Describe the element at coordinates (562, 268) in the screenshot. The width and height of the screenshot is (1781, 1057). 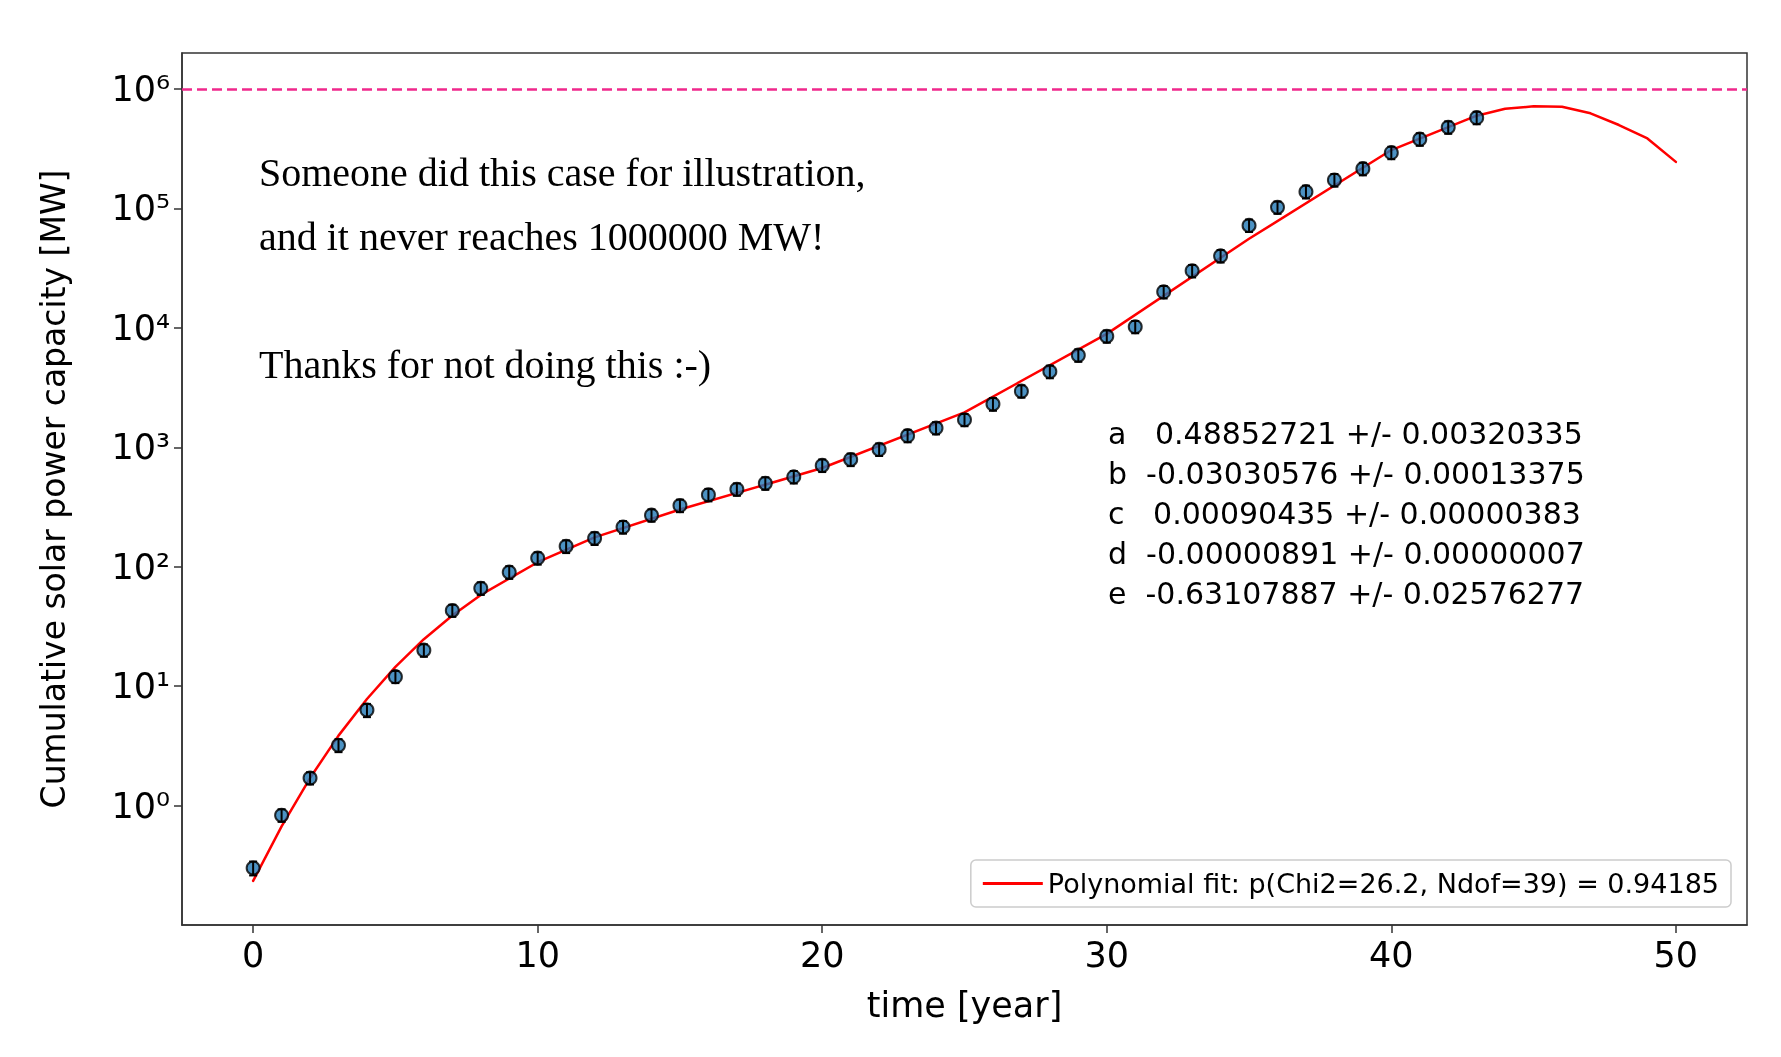
I see `text: Someone did this case for illustration, and it never reaches 1000000 MW! Thanks for not doing this :-)` at that location.